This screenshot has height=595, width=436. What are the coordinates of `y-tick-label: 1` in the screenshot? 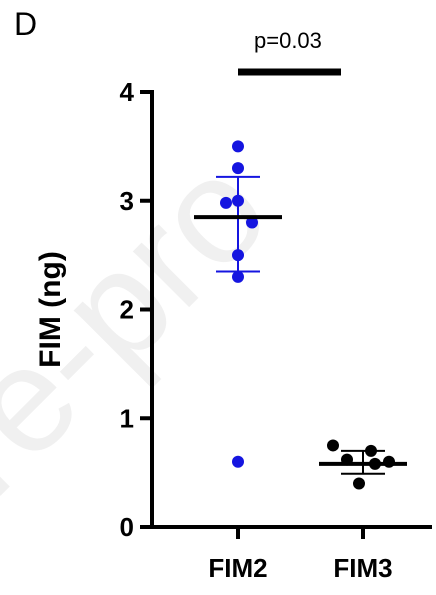 It's located at (127, 418).